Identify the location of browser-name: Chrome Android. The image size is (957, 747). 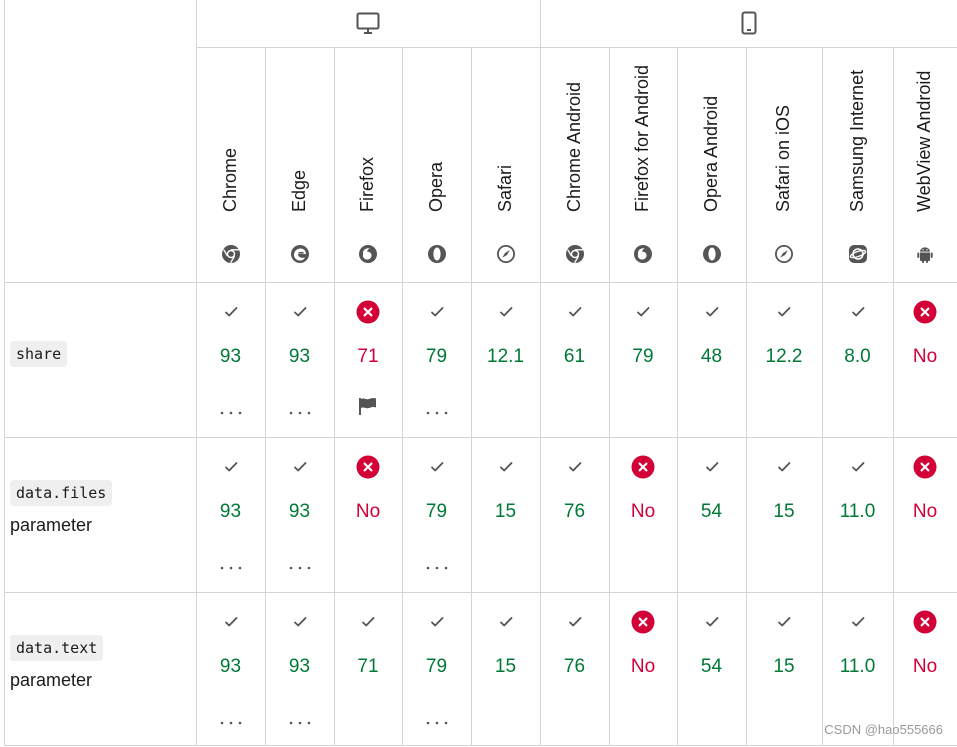
(573, 146).